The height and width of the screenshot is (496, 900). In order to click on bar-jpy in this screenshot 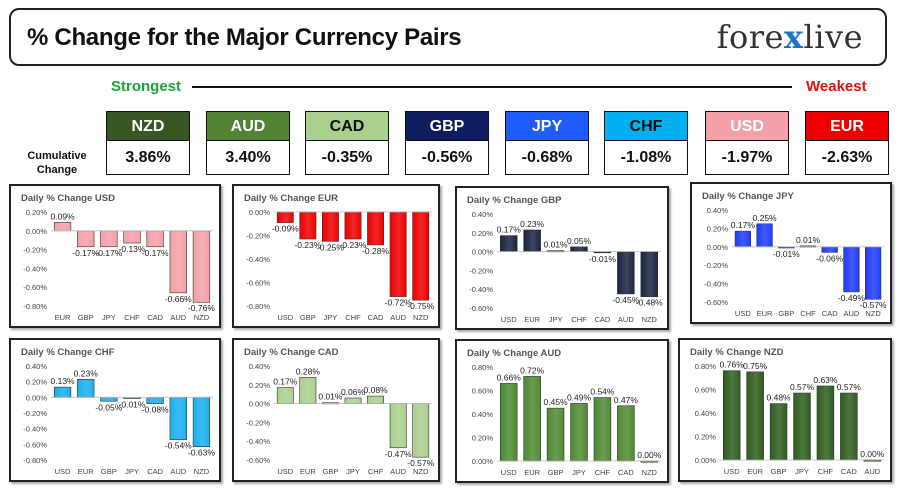, I will do `click(353, 400)`.